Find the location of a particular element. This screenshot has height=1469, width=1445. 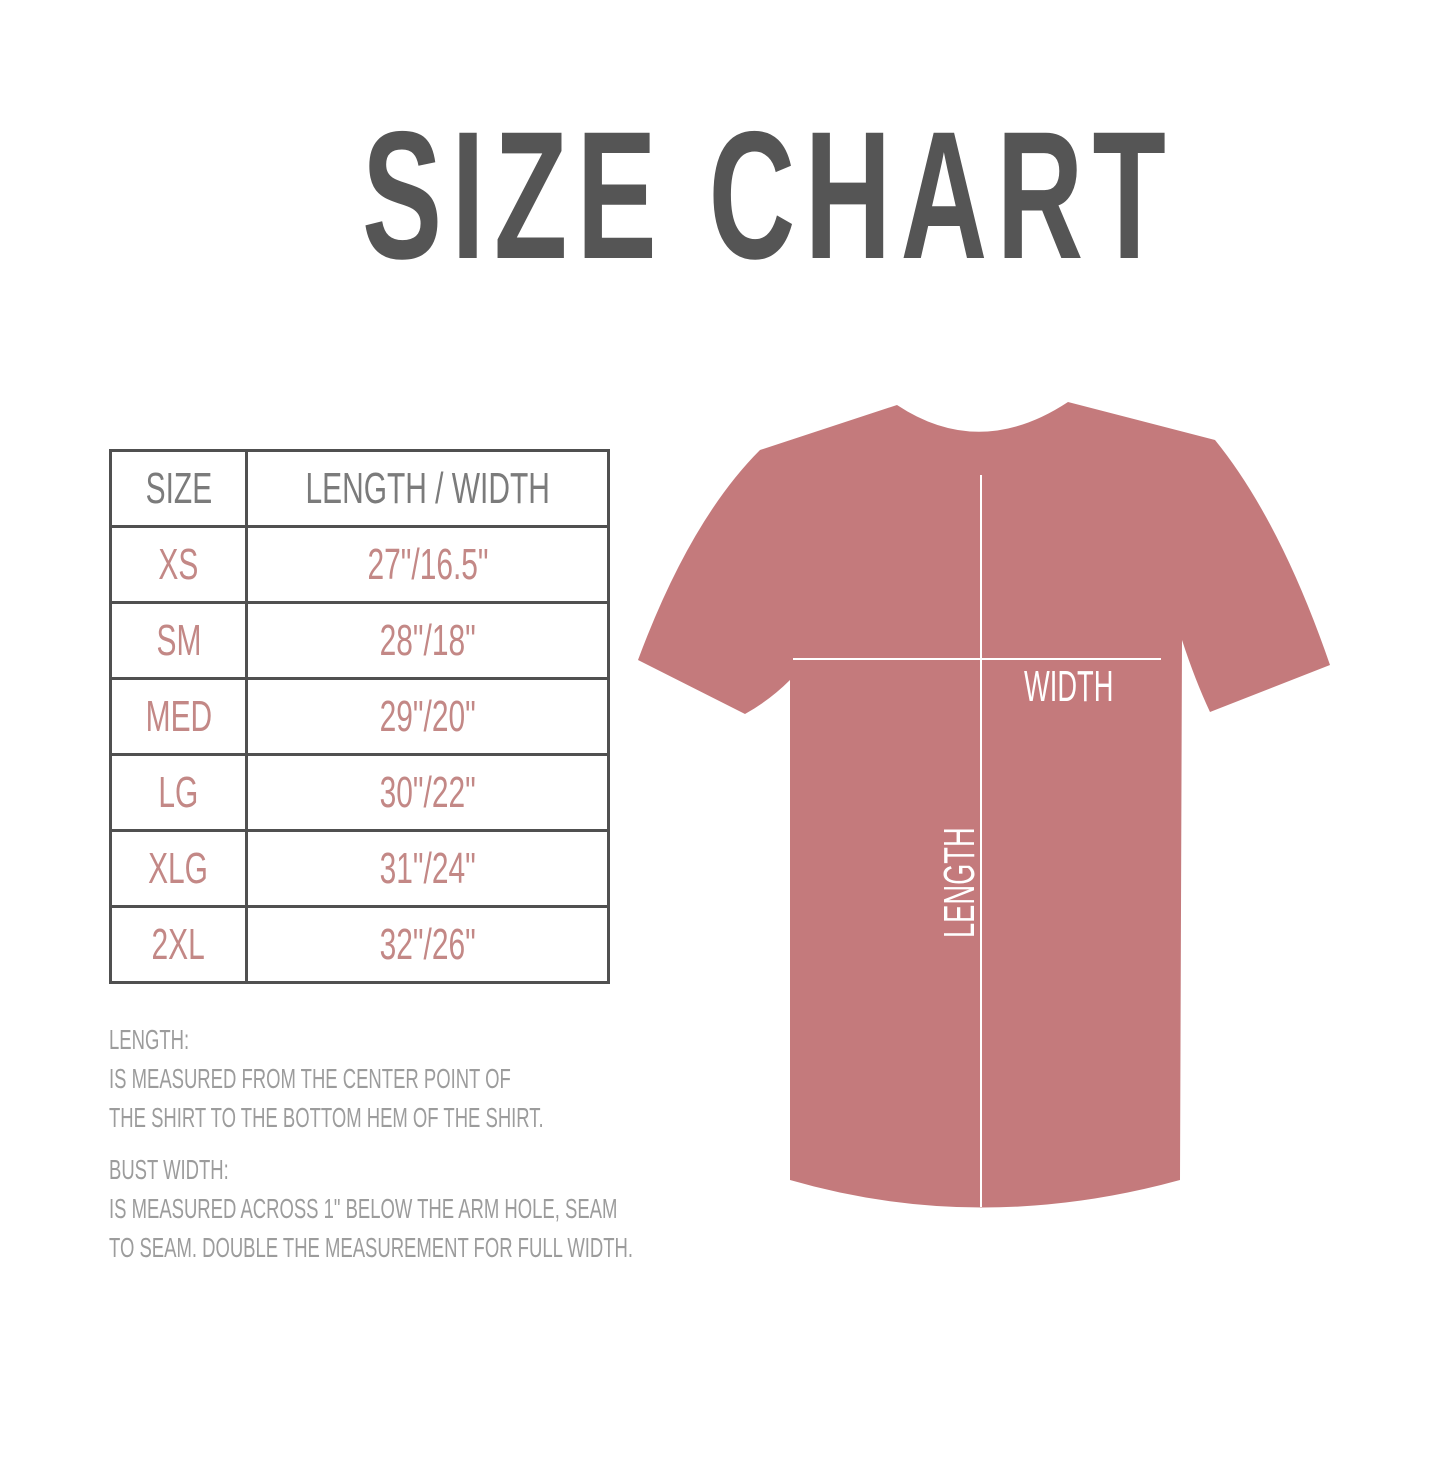

size-text: XS is located at coordinates (178, 564).